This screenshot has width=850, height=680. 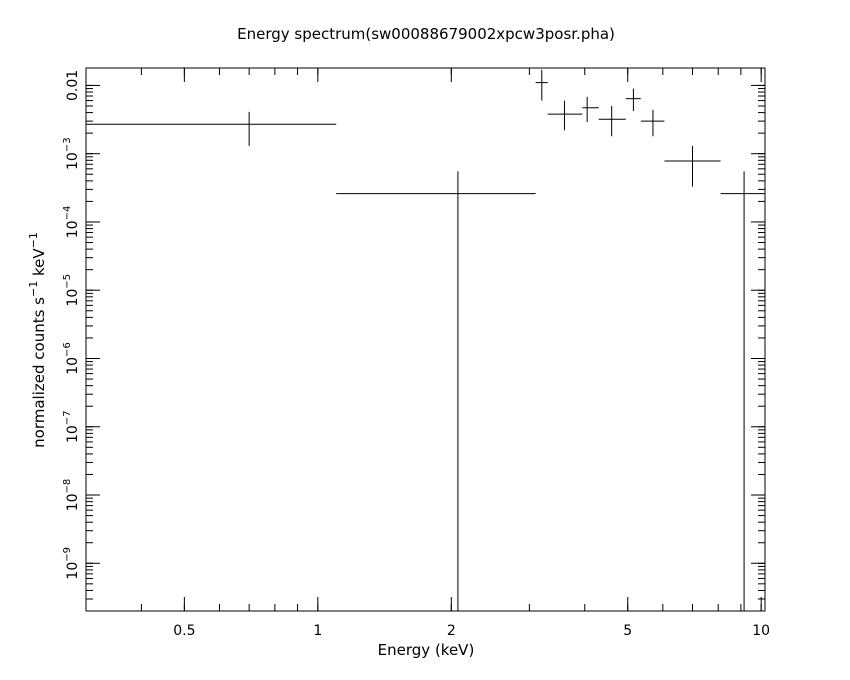 I want to click on x-tick-label: 0.5, so click(x=184, y=631).